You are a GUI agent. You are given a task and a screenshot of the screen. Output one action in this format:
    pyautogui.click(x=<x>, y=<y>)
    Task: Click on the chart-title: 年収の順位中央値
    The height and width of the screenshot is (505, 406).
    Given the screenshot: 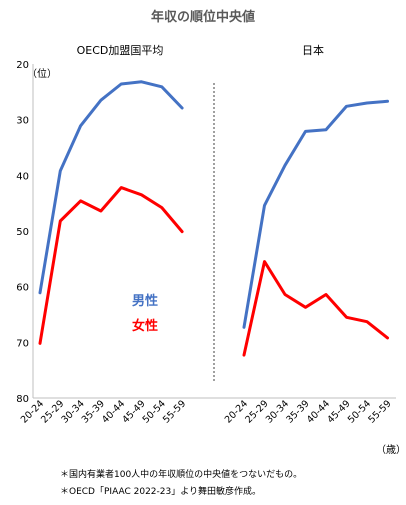 What is the action you would take?
    pyautogui.click(x=203, y=17)
    